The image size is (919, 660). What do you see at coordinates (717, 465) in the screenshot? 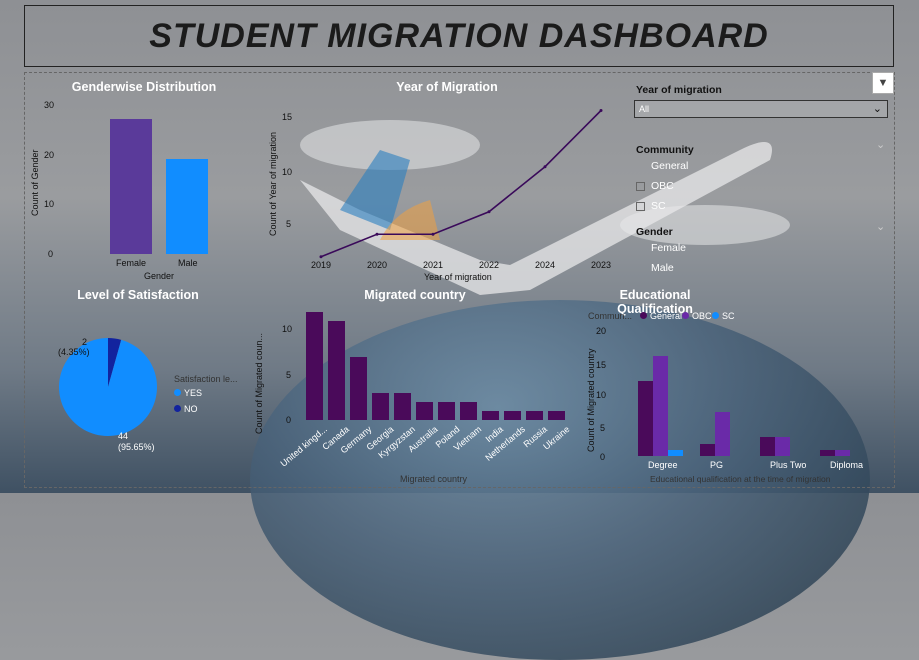
I see `x-tick-label: PG` at bounding box center [717, 465].